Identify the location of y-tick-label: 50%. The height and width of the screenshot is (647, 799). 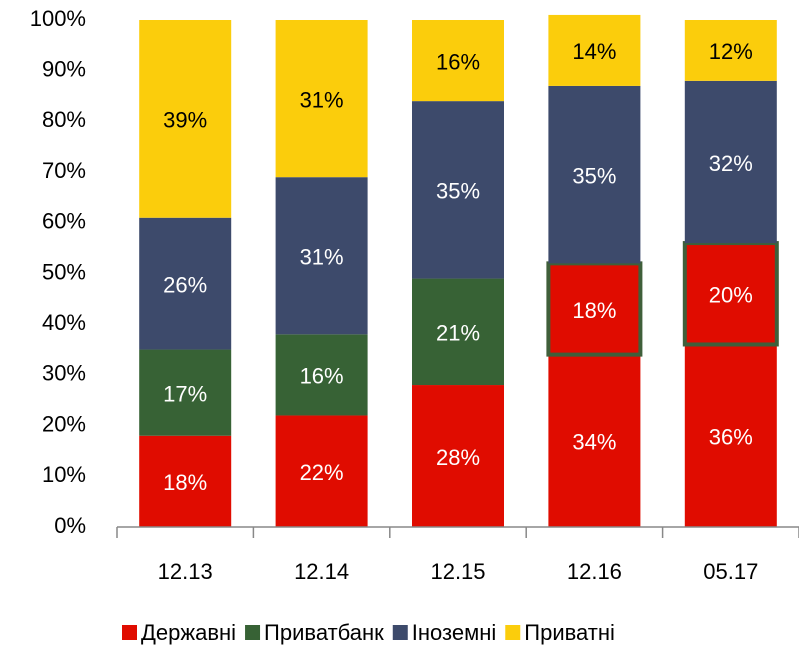
(64, 271).